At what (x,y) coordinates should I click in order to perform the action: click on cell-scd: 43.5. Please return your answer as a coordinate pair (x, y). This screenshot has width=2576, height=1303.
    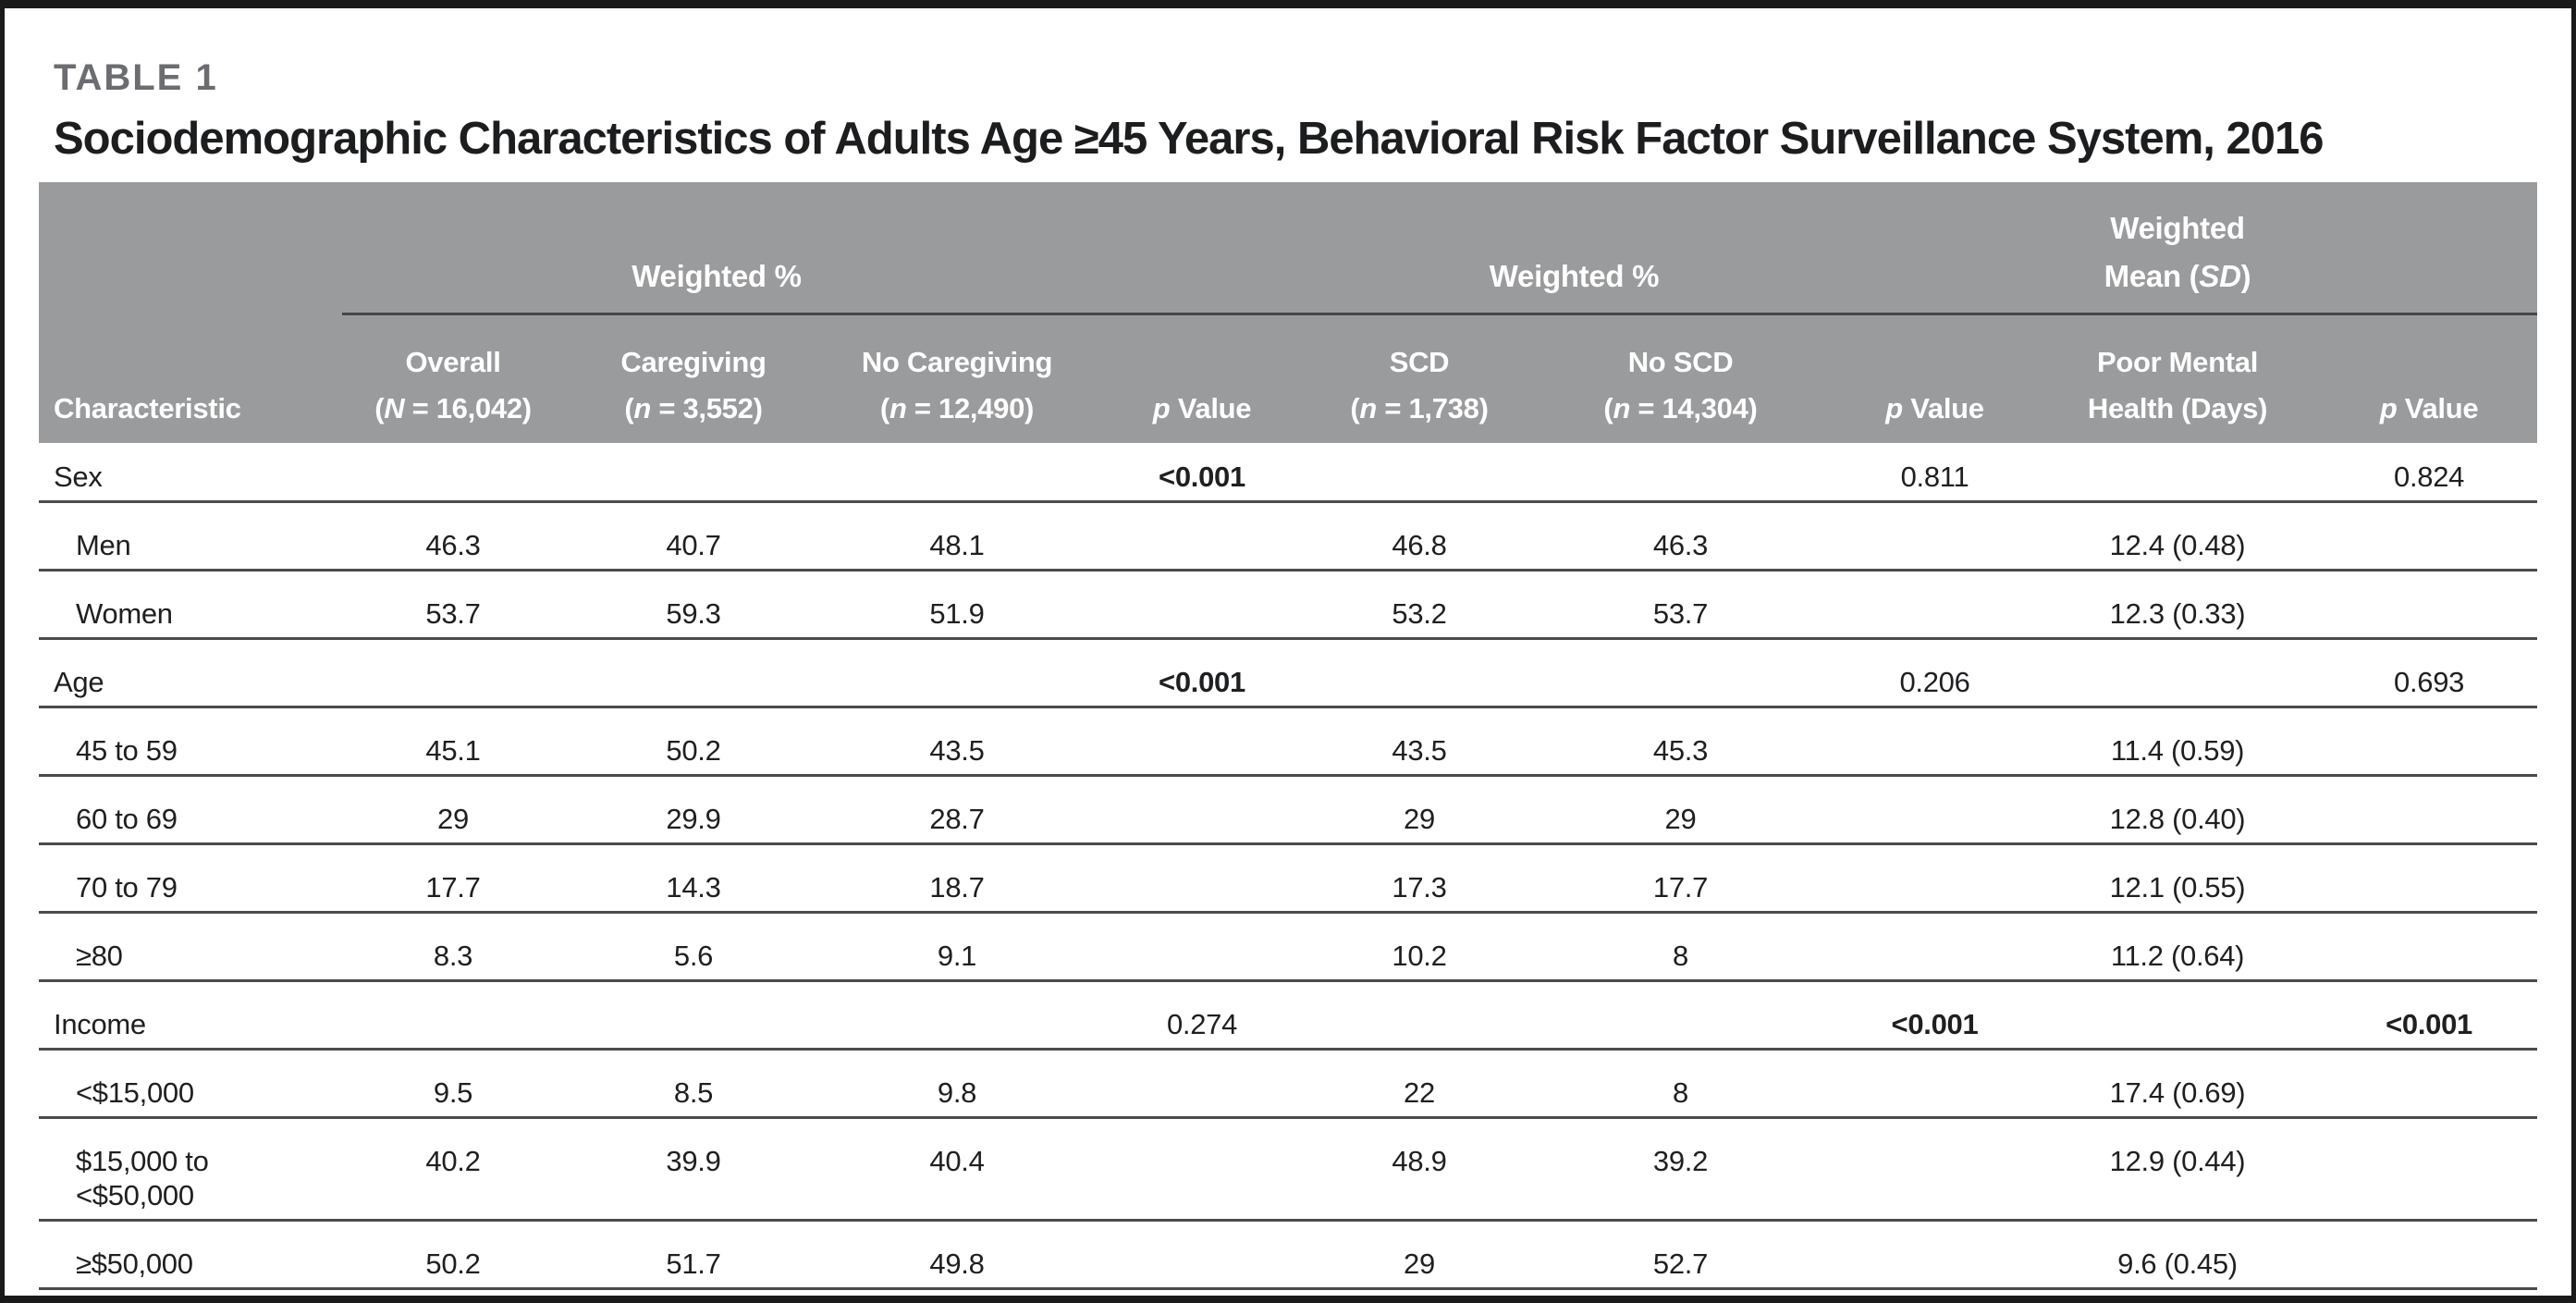
    Looking at the image, I should click on (1419, 751).